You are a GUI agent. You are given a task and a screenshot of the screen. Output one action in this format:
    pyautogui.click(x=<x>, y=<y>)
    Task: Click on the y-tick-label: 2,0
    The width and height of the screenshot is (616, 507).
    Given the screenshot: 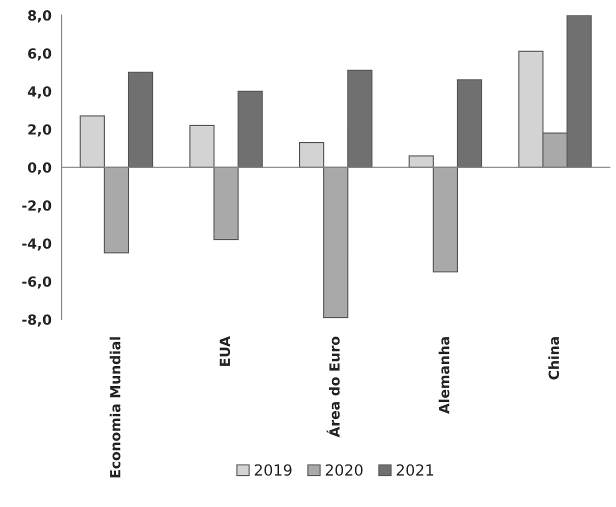 What is the action you would take?
    pyautogui.click(x=40, y=130)
    